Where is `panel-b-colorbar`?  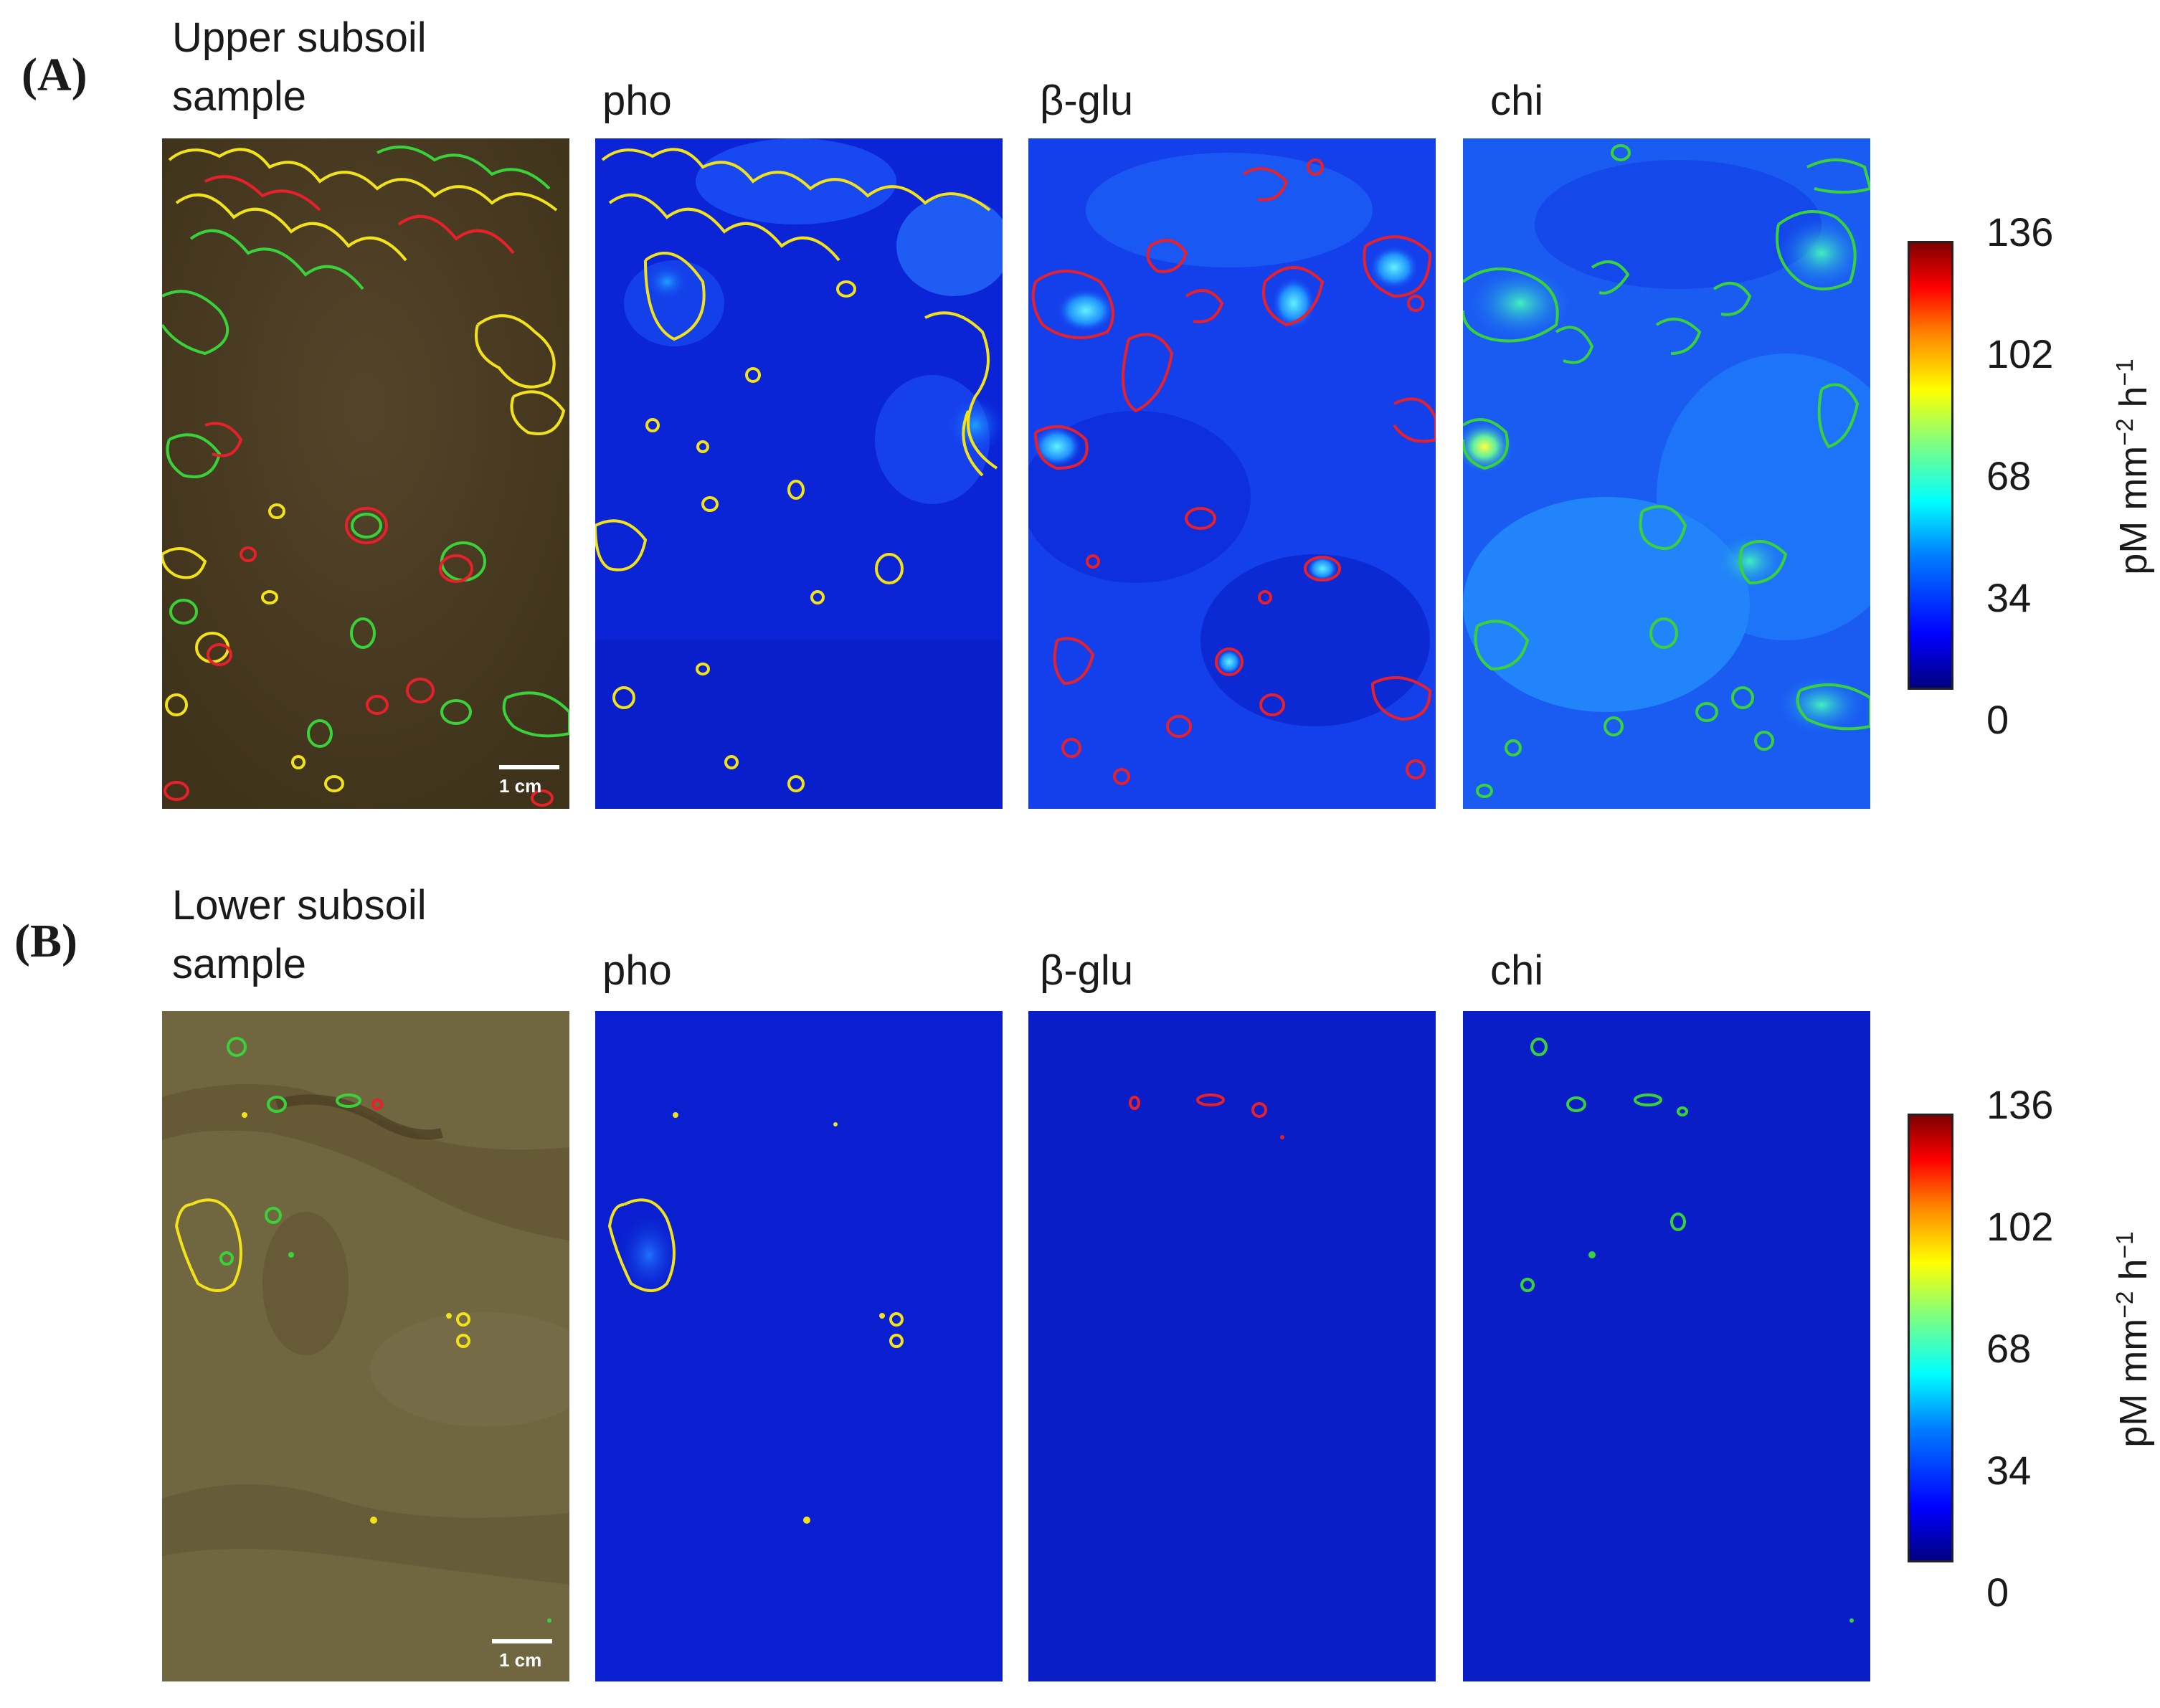
panel-b-colorbar is located at coordinates (1930, 1338).